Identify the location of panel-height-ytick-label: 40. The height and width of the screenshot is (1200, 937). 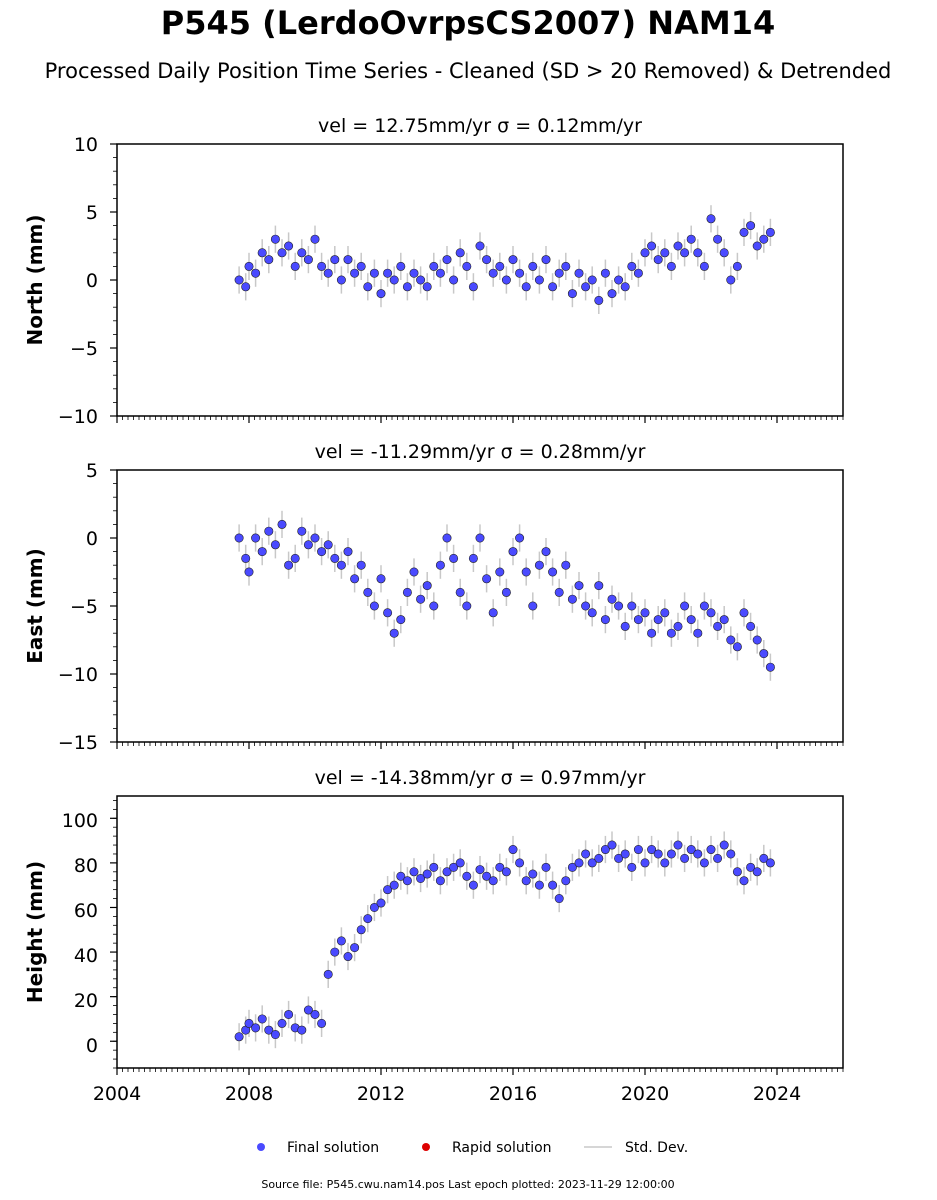
(86, 956).